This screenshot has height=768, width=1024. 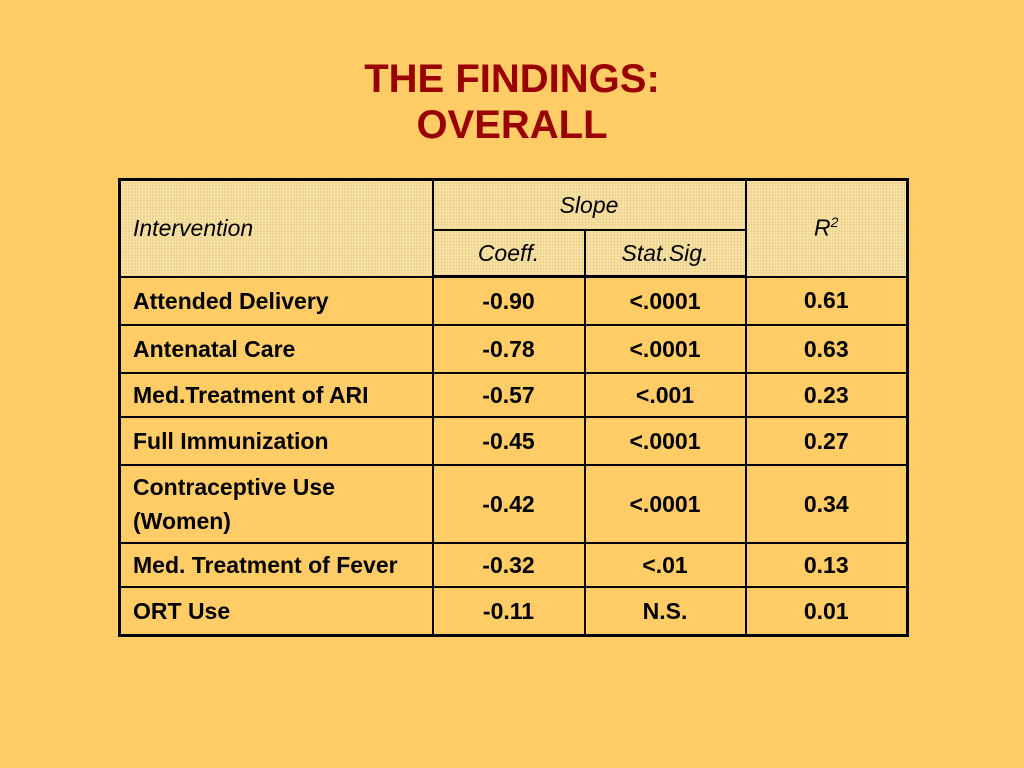 I want to click on cell-r-squared: 0.61, so click(x=827, y=300).